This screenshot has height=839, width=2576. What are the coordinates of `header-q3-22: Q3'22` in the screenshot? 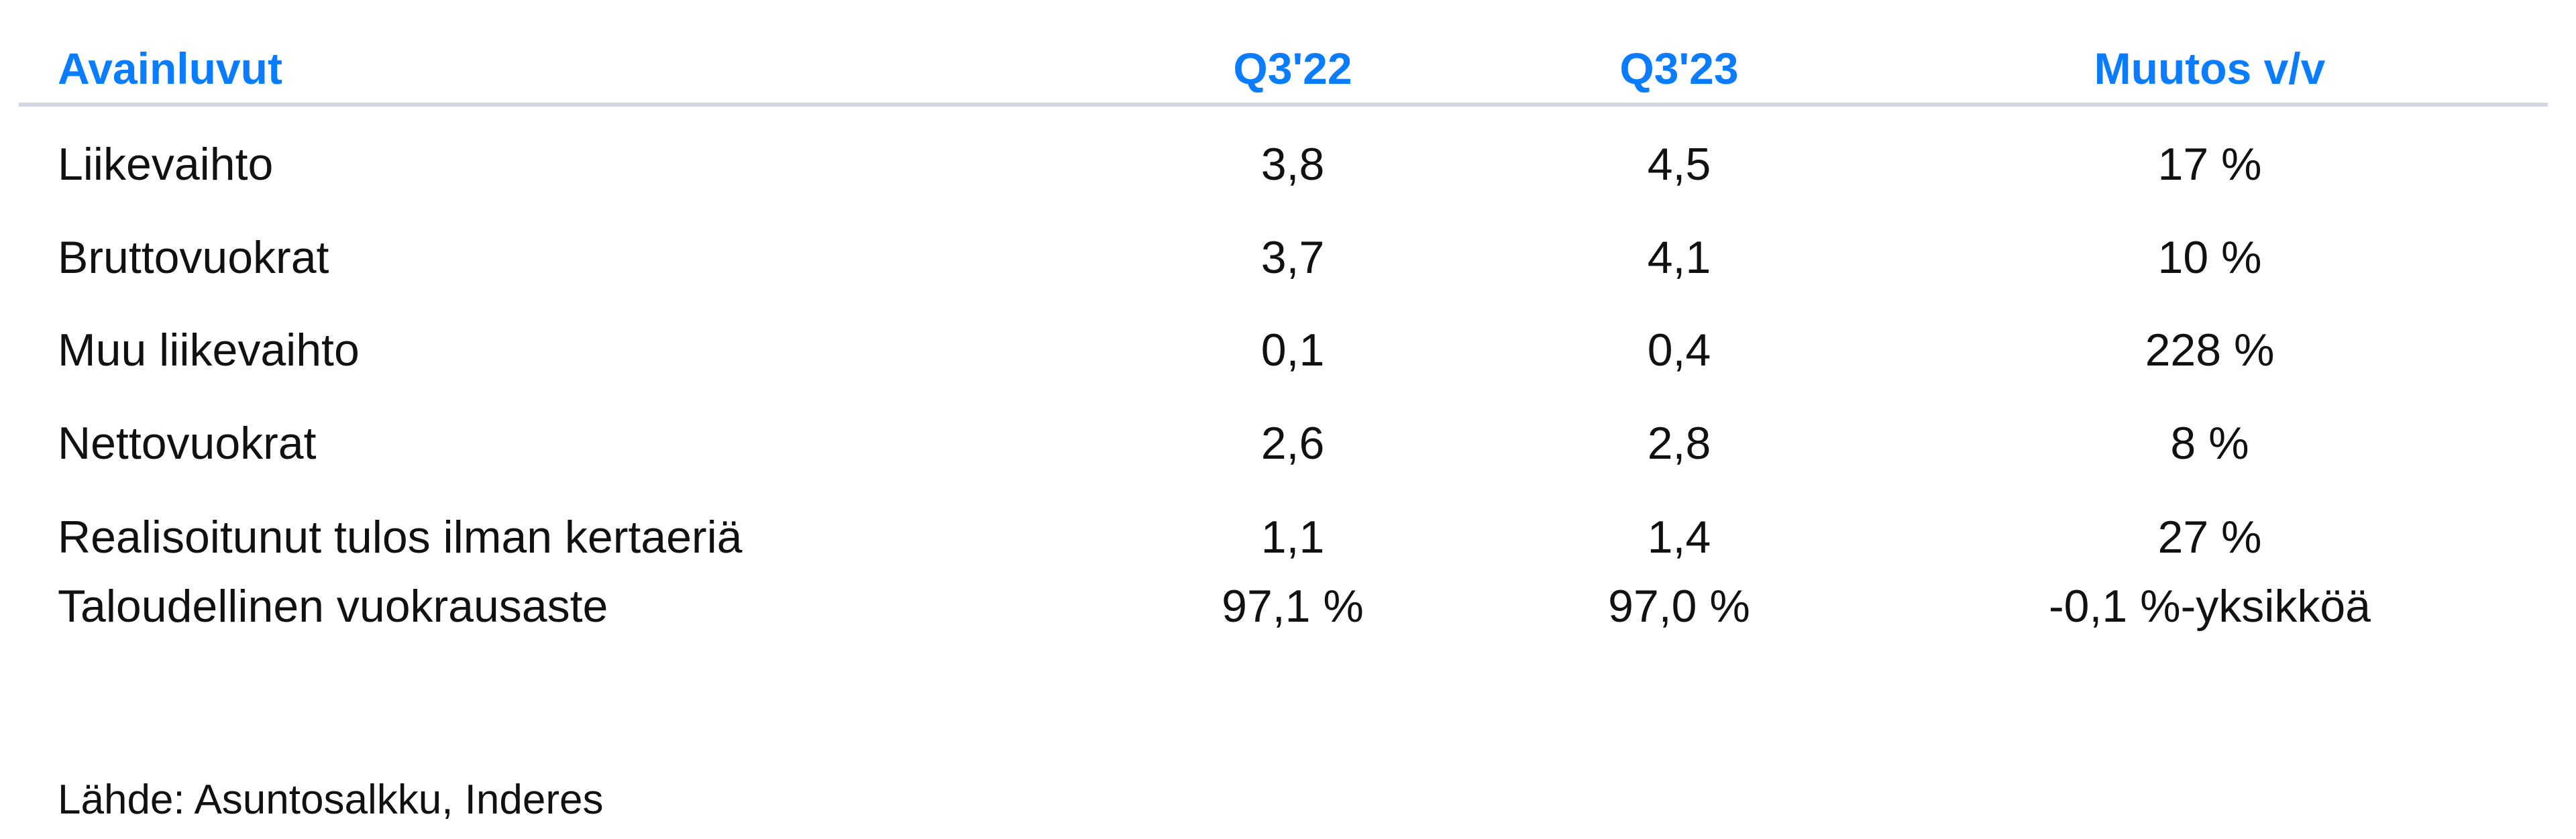 It's located at (1292, 68).